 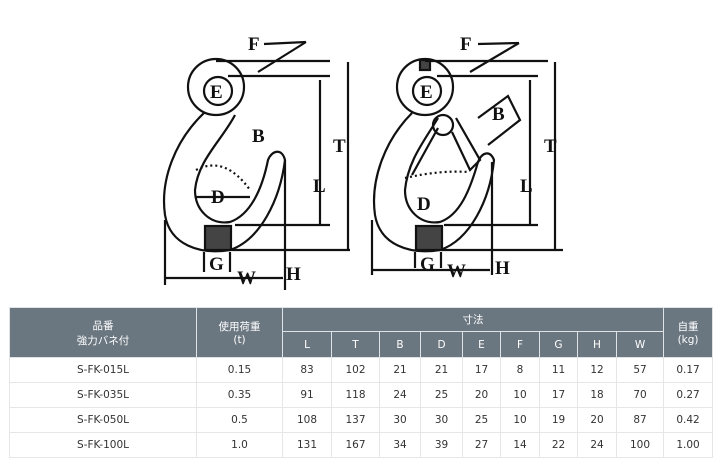 I want to click on cell-dim-g: 11, so click(x=558, y=370).